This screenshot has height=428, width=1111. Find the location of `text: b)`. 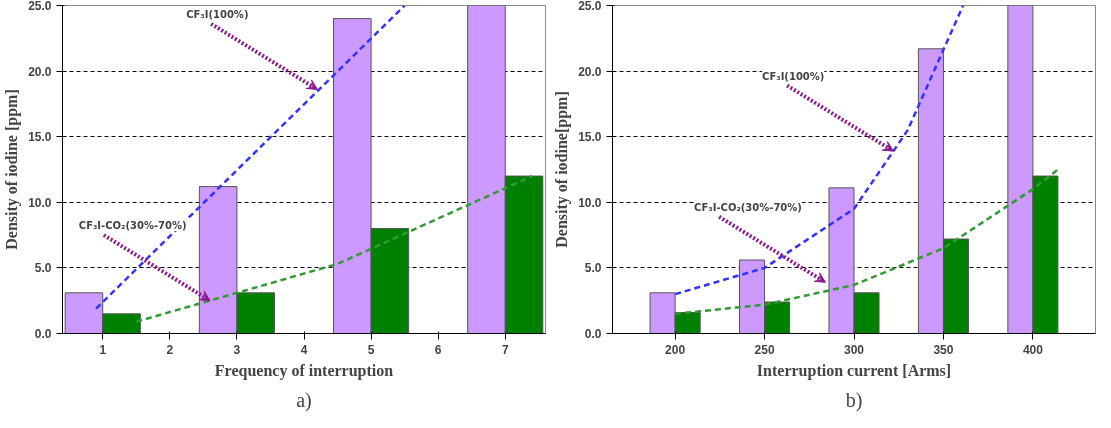

text: b) is located at coordinates (854, 400).